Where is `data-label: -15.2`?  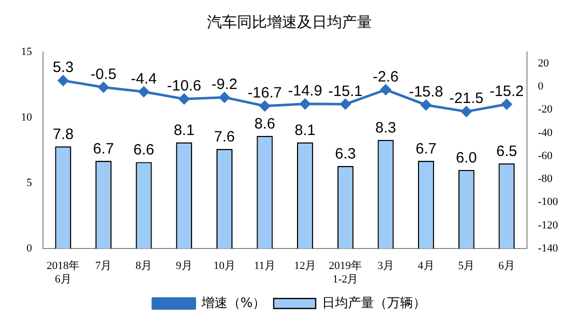
data-label: -15.2 is located at coordinates (507, 91).